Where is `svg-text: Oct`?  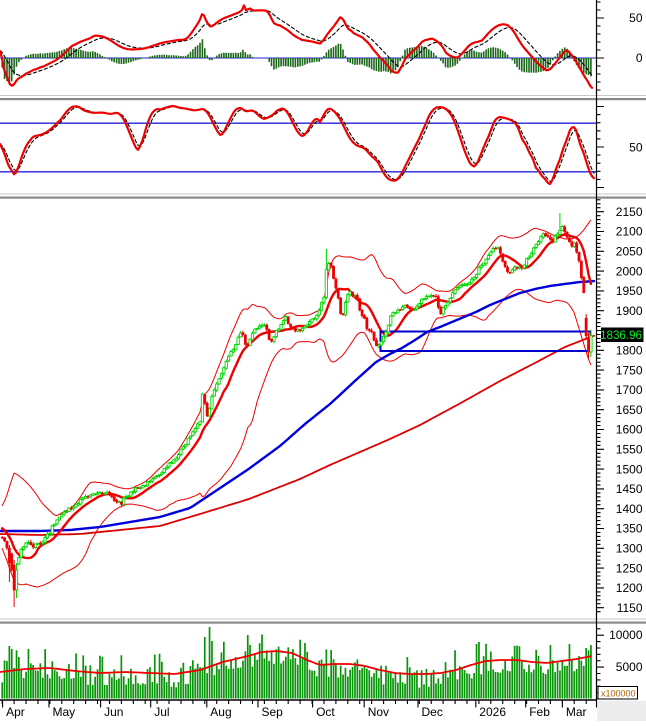 svg-text: Oct is located at coordinates (325, 712).